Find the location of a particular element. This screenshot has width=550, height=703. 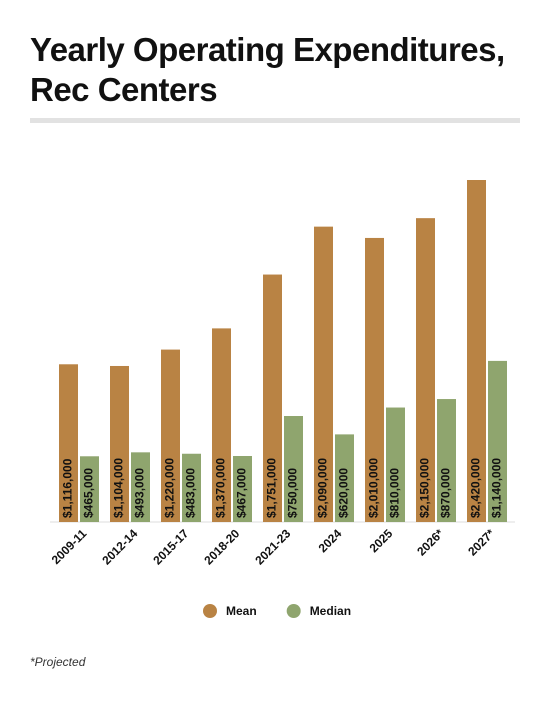

x-tick-label: 2026* is located at coordinates (430, 542).